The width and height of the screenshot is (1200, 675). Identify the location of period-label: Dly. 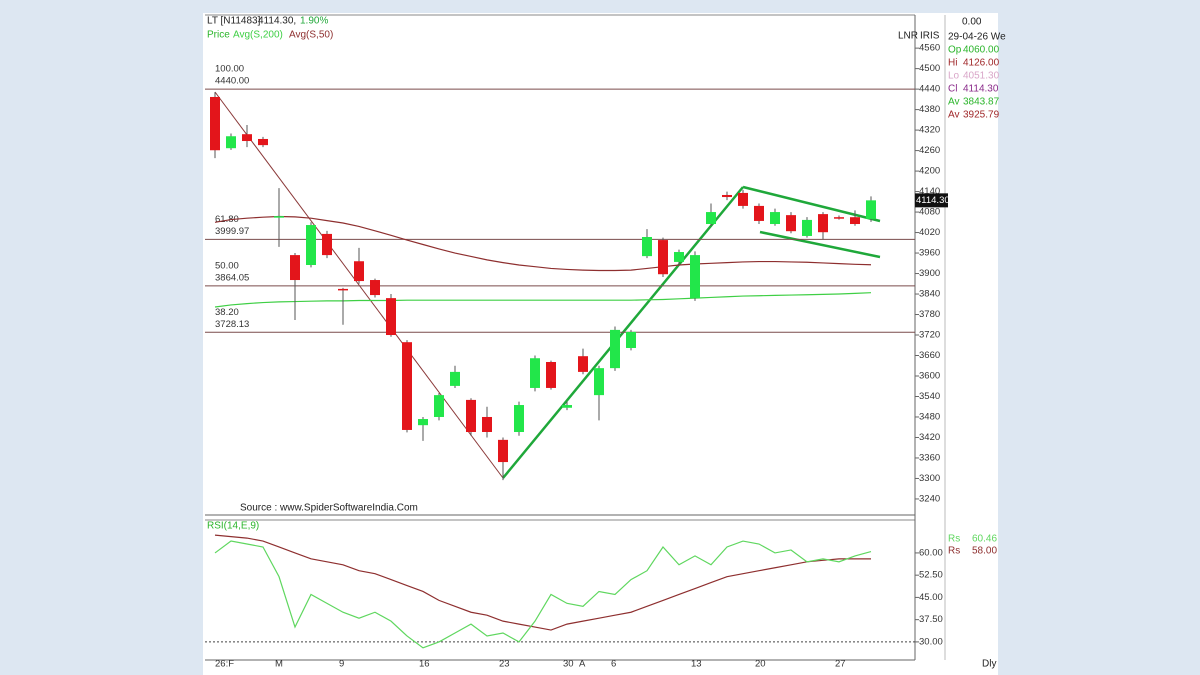
(989, 664).